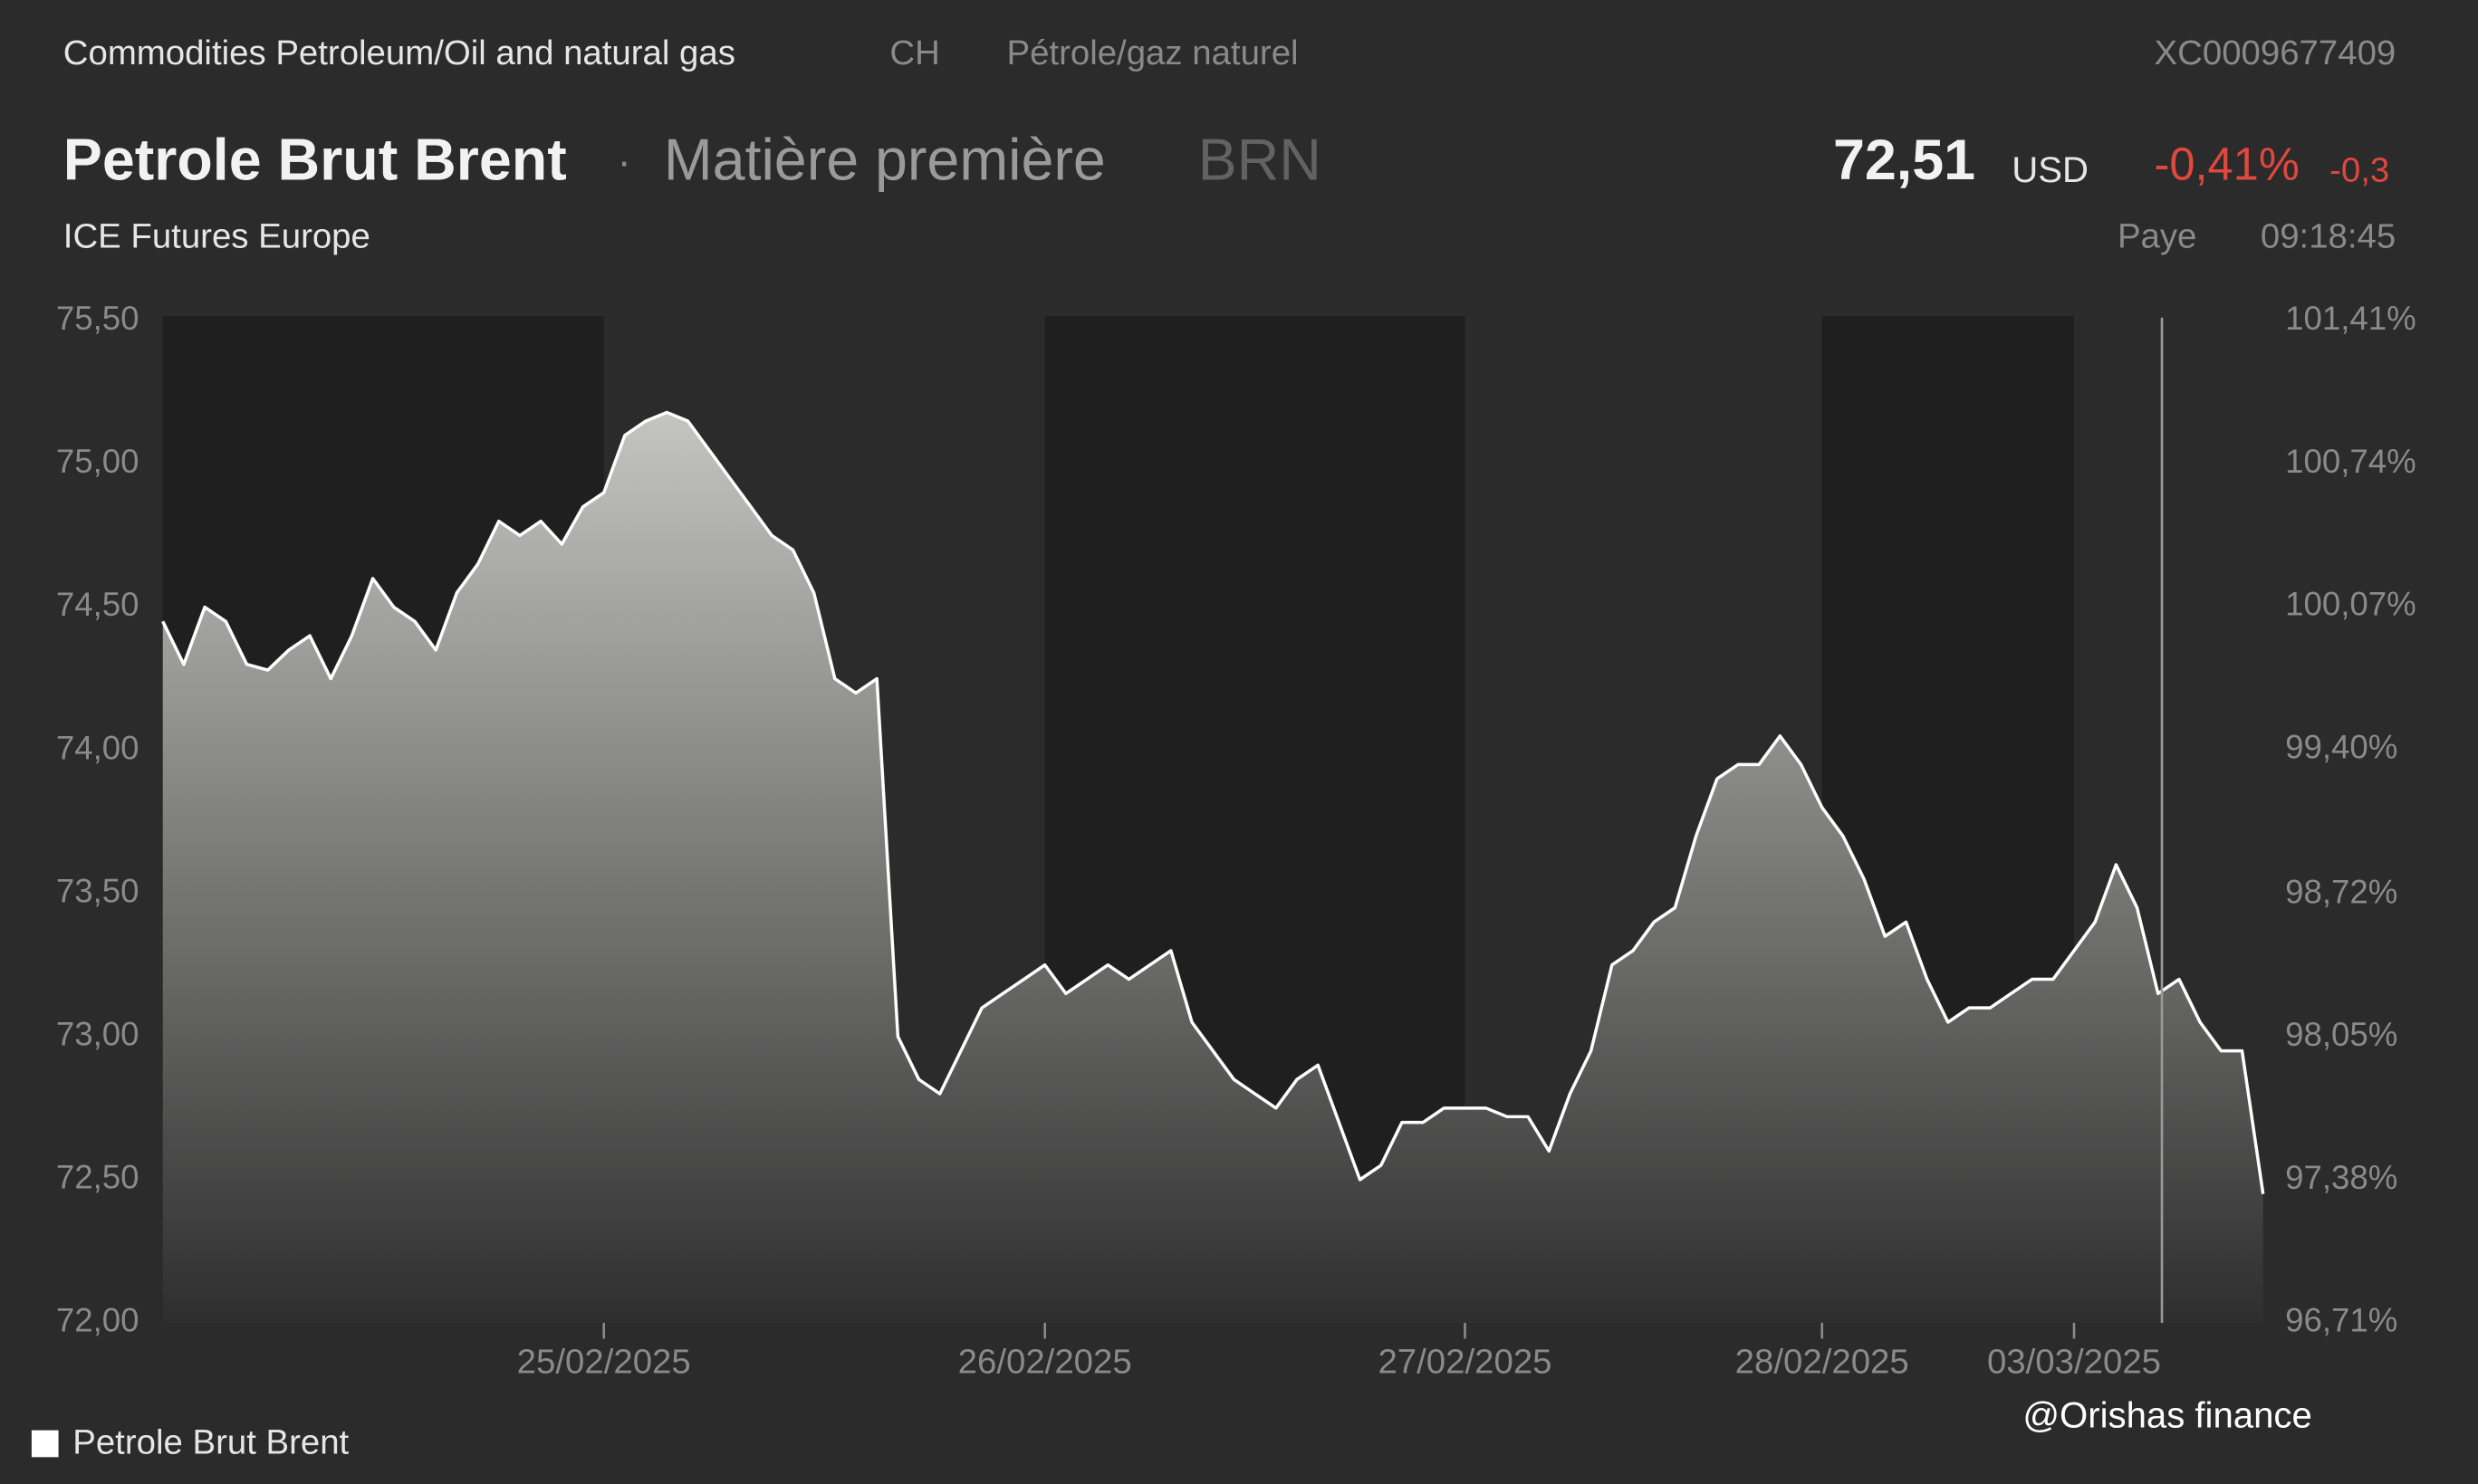  Describe the element at coordinates (885, 160) in the screenshot. I see `asset-class: Matière première` at that location.